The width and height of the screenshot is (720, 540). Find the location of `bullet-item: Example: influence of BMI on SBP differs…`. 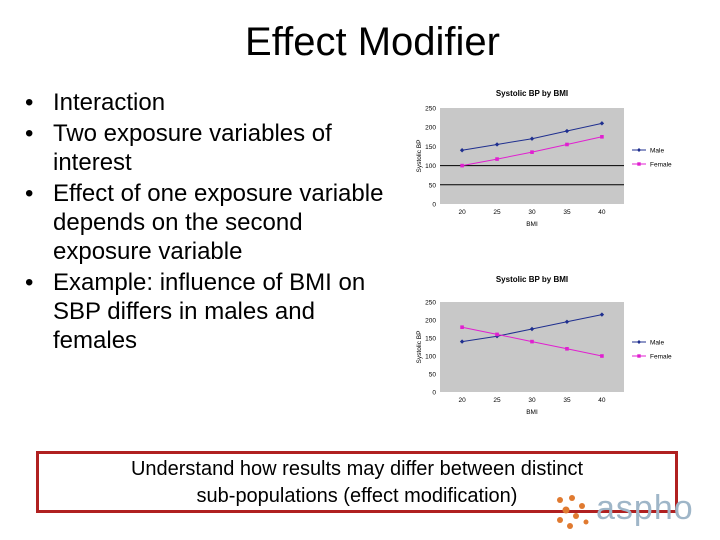

bullet-item: Example: influence of BMI on SBP differs… is located at coordinates (205, 311).